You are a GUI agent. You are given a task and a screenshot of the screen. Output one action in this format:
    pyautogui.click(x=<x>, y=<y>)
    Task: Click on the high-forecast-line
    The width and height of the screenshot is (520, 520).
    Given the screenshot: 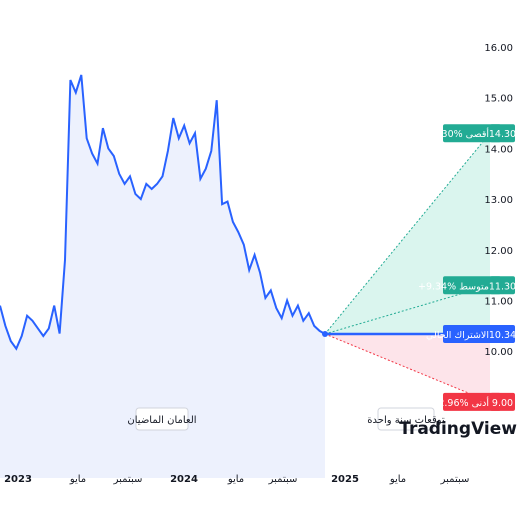 What is the action you would take?
    pyautogui.click(x=407, y=233)
    